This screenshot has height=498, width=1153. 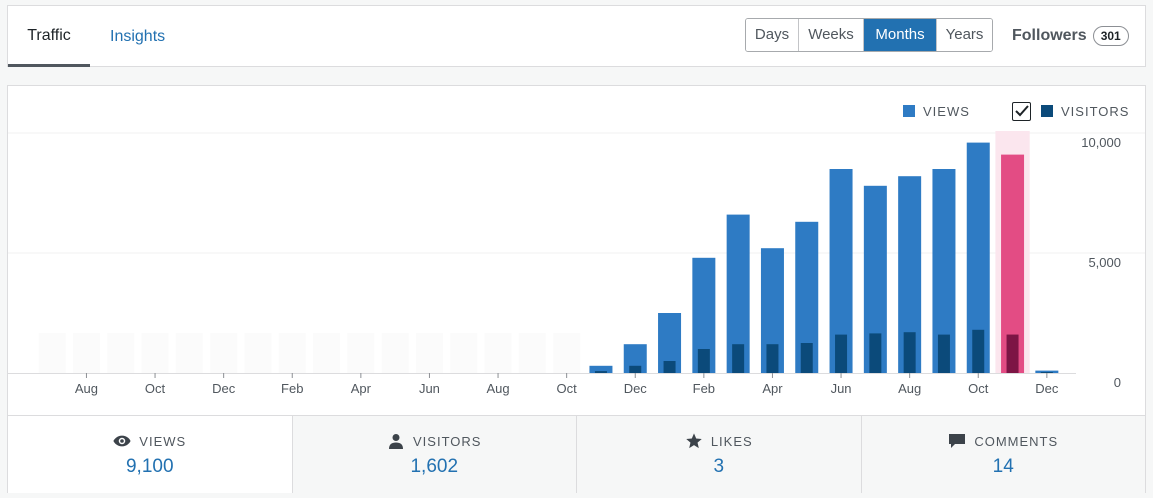 I want to click on period-days-button: Days, so click(x=772, y=35).